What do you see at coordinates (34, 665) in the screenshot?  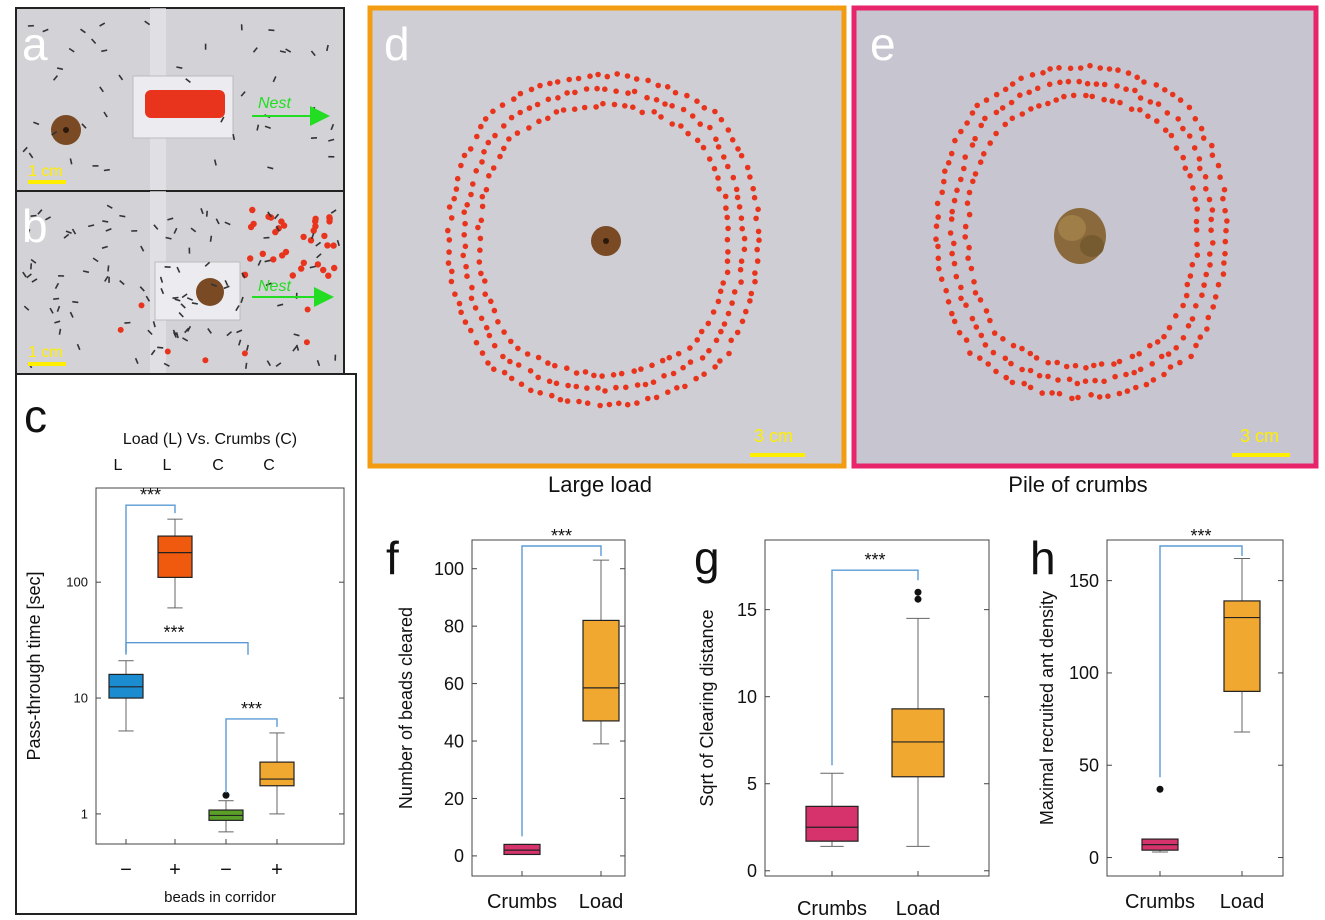 I see `y-axis-label: Pass-through time [sec]` at bounding box center [34, 665].